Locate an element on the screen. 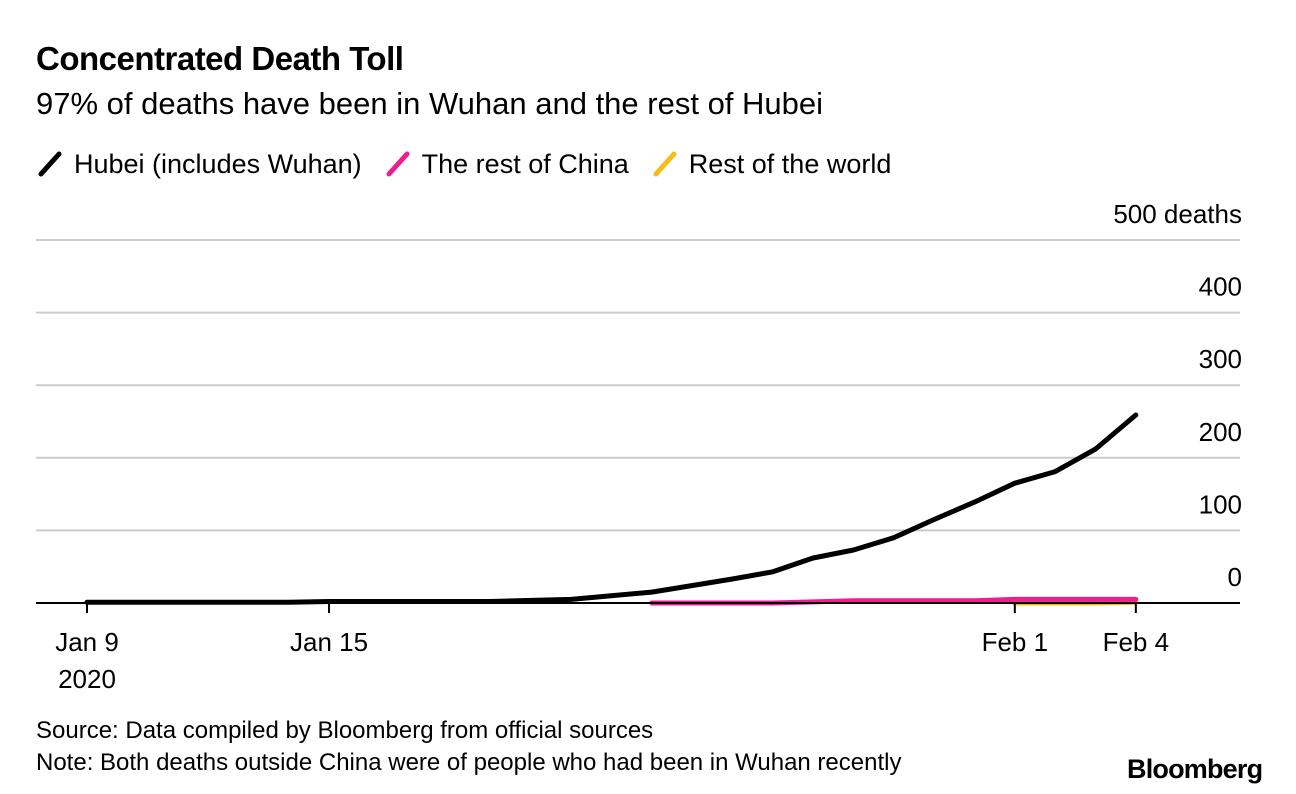  x-tick-label-jan-15: Jan 15 is located at coordinates (329, 642).